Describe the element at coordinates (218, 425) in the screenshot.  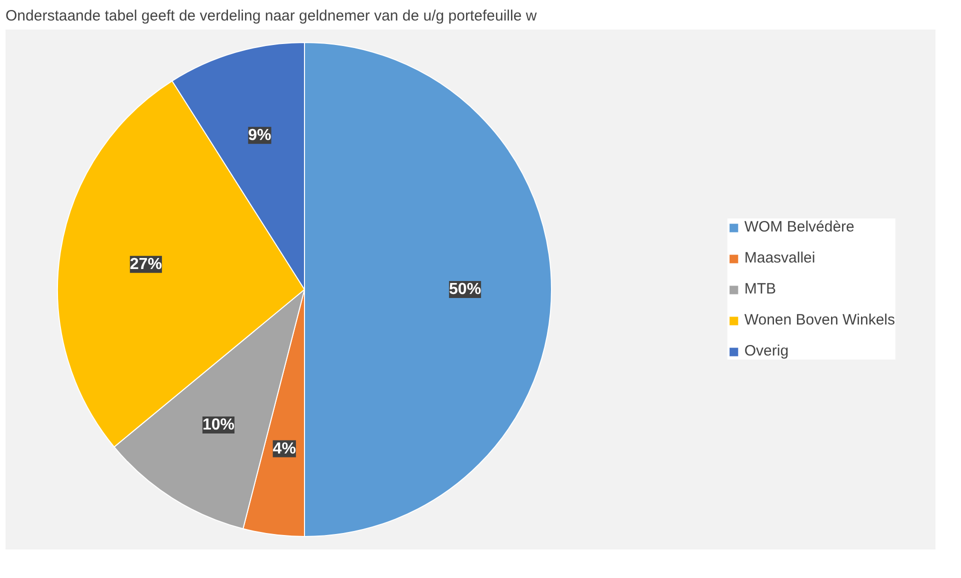
I see `data-label: 10%` at that location.